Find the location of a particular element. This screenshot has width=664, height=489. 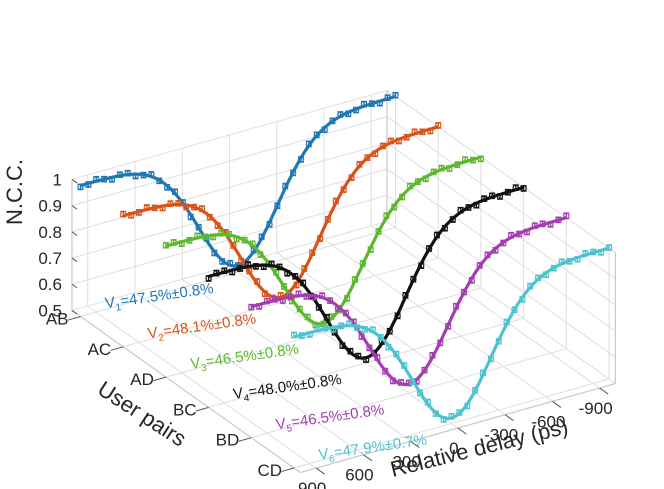

grid-line is located at coordinates (501, 302).